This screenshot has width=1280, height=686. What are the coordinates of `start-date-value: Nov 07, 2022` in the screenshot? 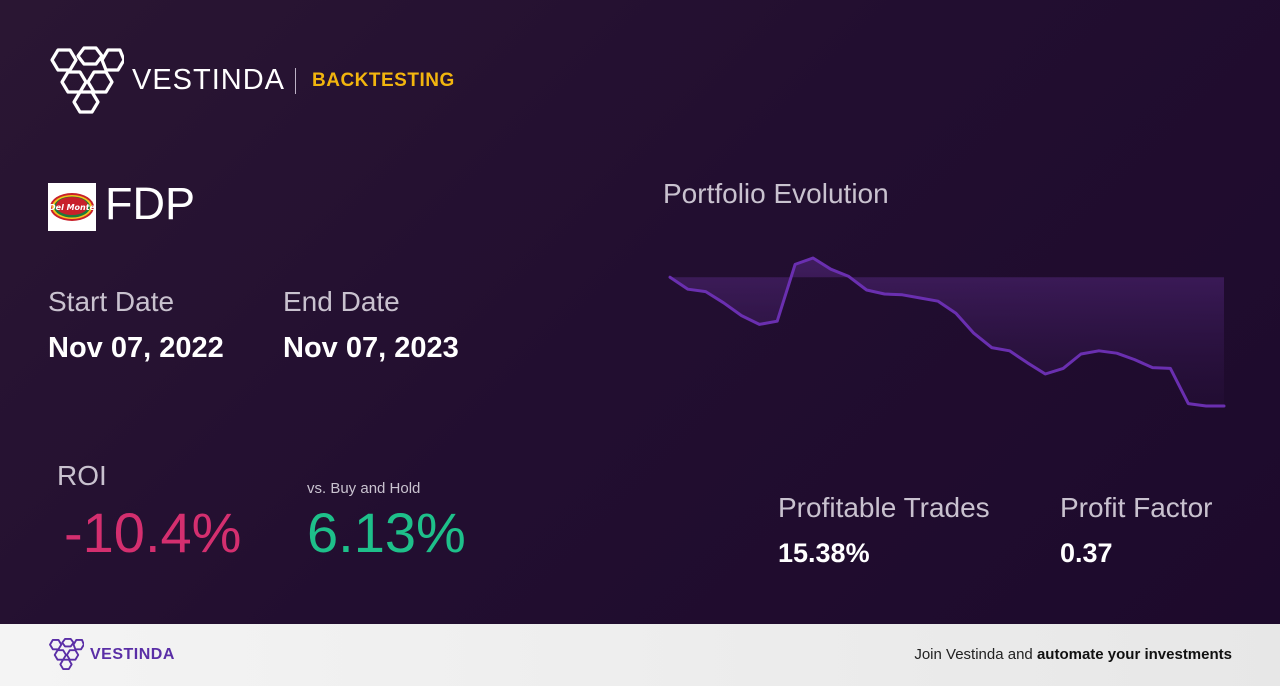 It's located at (136, 348).